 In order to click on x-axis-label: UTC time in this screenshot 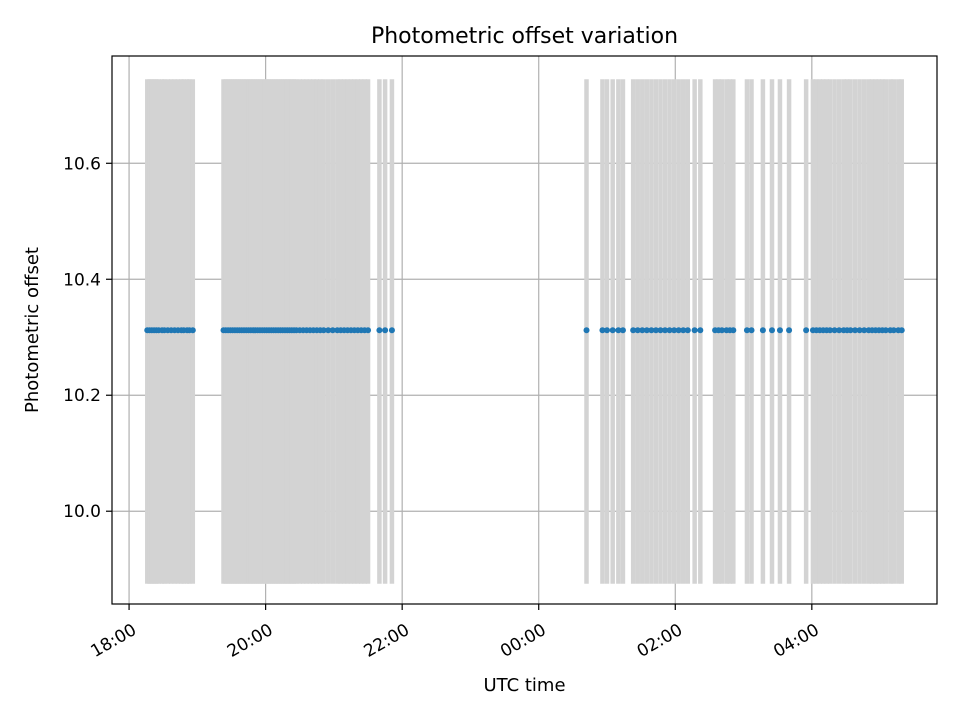, I will do `click(524, 685)`.